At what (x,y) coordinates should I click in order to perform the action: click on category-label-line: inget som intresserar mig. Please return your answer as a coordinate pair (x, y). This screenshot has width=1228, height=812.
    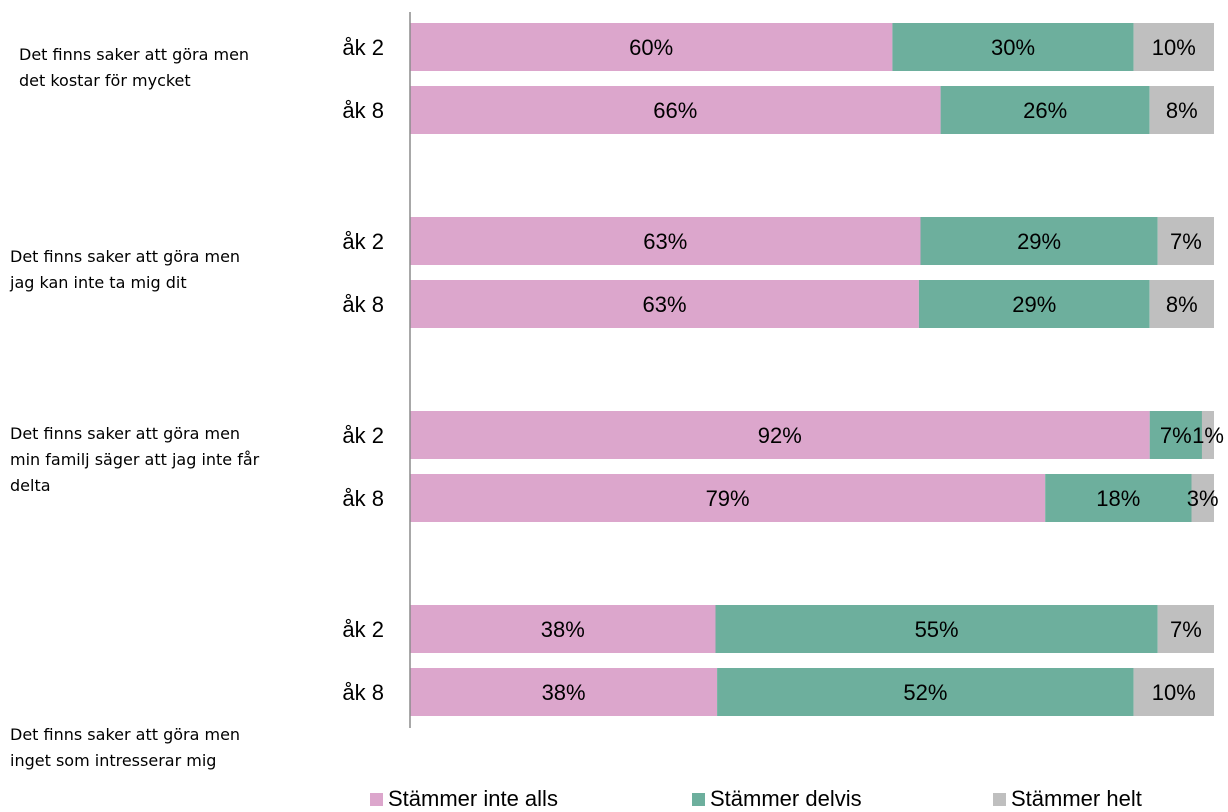
    Looking at the image, I should click on (113, 760).